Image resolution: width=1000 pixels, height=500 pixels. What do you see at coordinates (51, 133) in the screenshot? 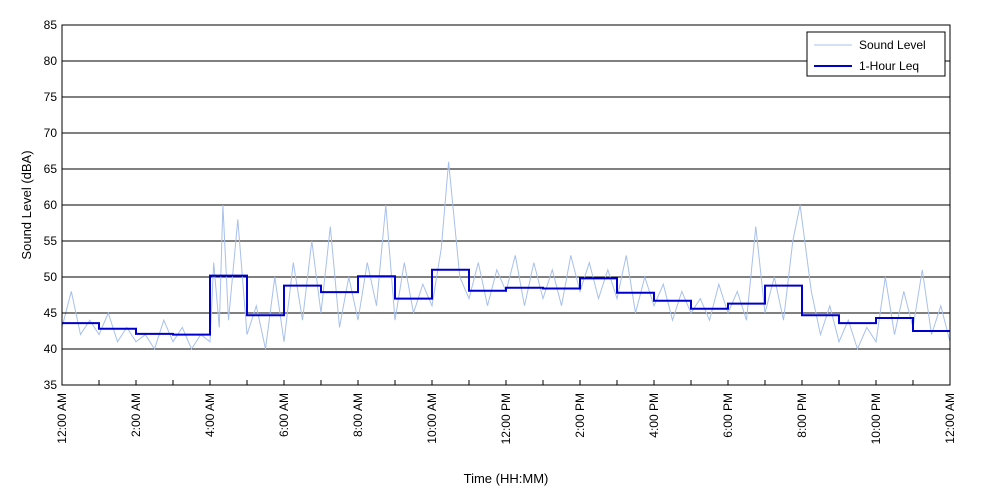
I see `y-tick-label-70: 70` at bounding box center [51, 133].